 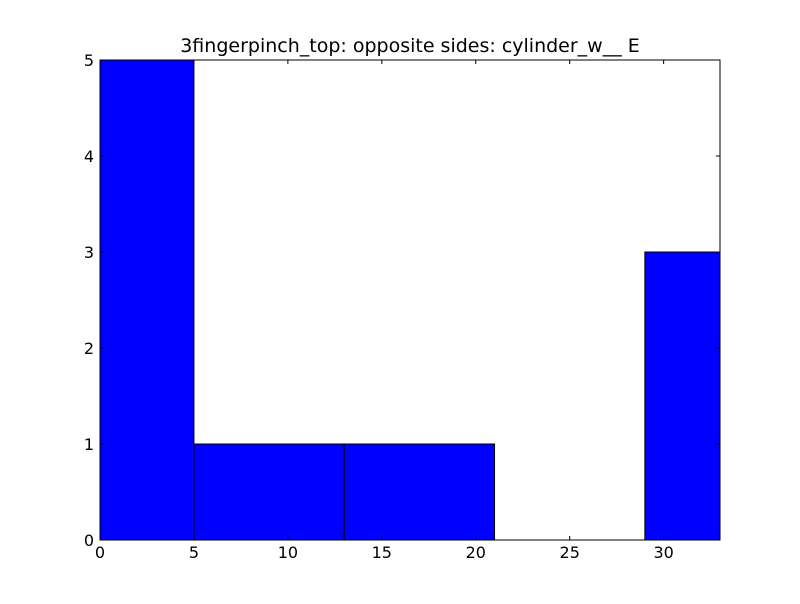 What do you see at coordinates (194, 552) in the screenshot?
I see `x-tick-label-1: 5` at bounding box center [194, 552].